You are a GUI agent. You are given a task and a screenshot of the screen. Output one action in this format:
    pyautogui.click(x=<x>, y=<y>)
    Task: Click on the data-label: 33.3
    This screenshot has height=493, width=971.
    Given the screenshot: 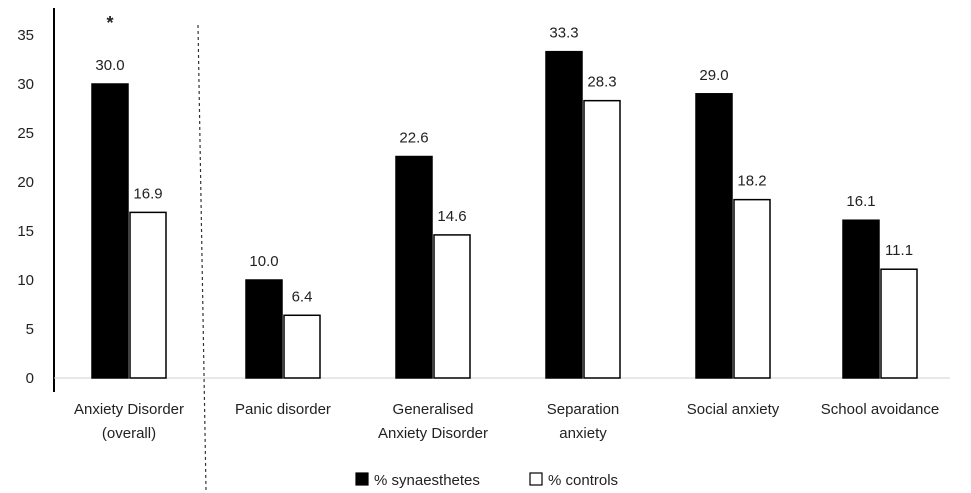 What is the action you would take?
    pyautogui.click(x=563, y=33)
    